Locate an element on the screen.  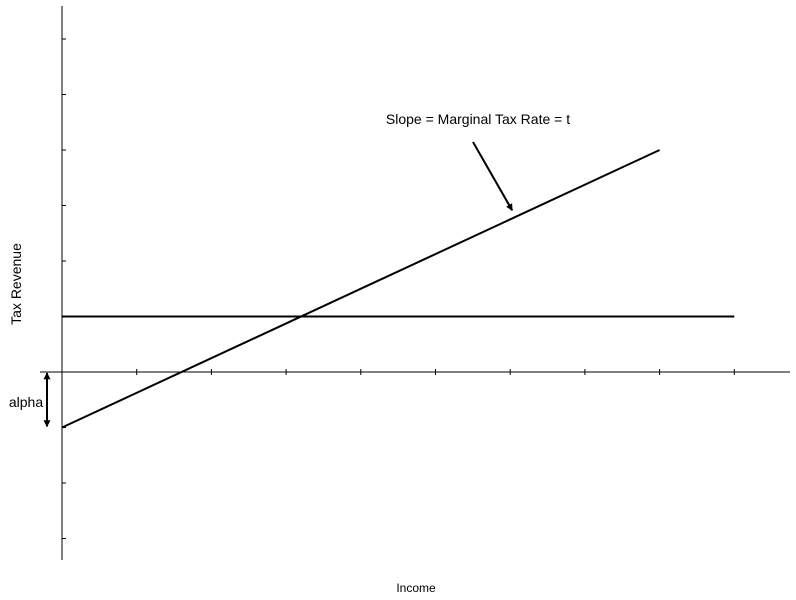
y-axis-label: Tax Revenue is located at coordinates (16, 284).